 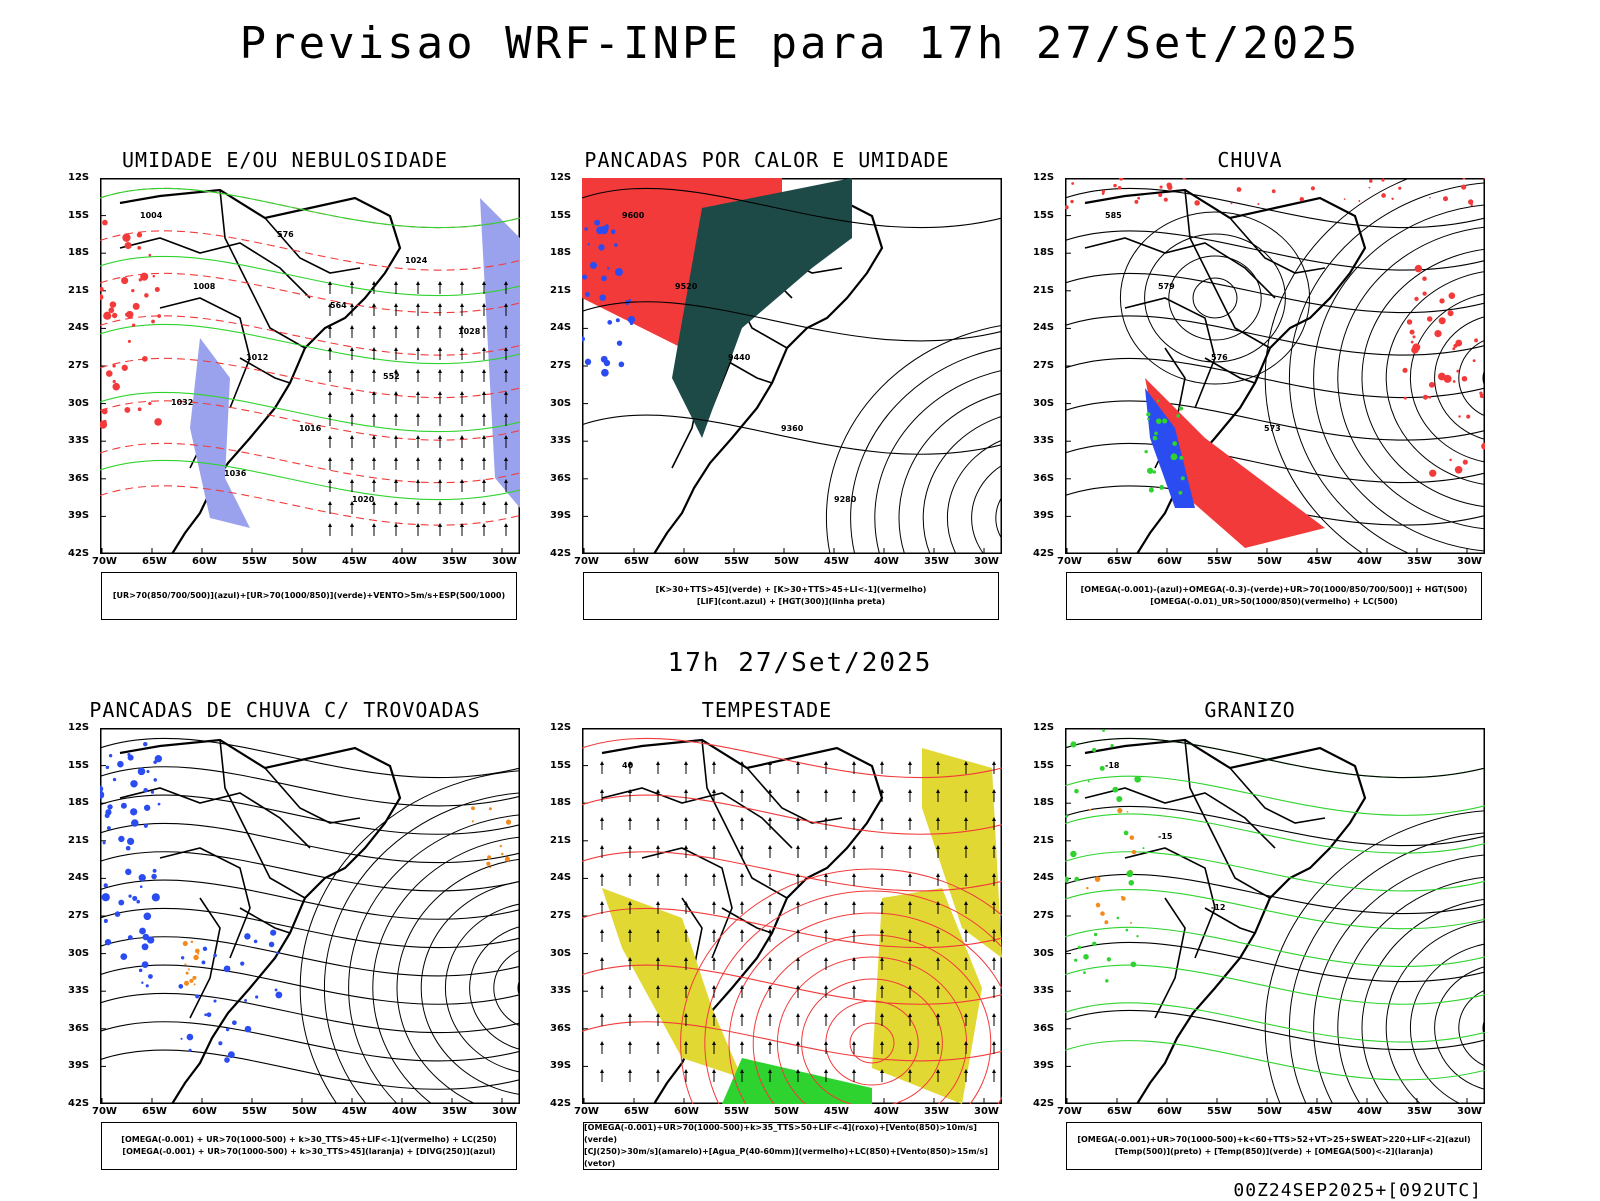 I want to click on lon-label: 70W, so click(x=104, y=561).